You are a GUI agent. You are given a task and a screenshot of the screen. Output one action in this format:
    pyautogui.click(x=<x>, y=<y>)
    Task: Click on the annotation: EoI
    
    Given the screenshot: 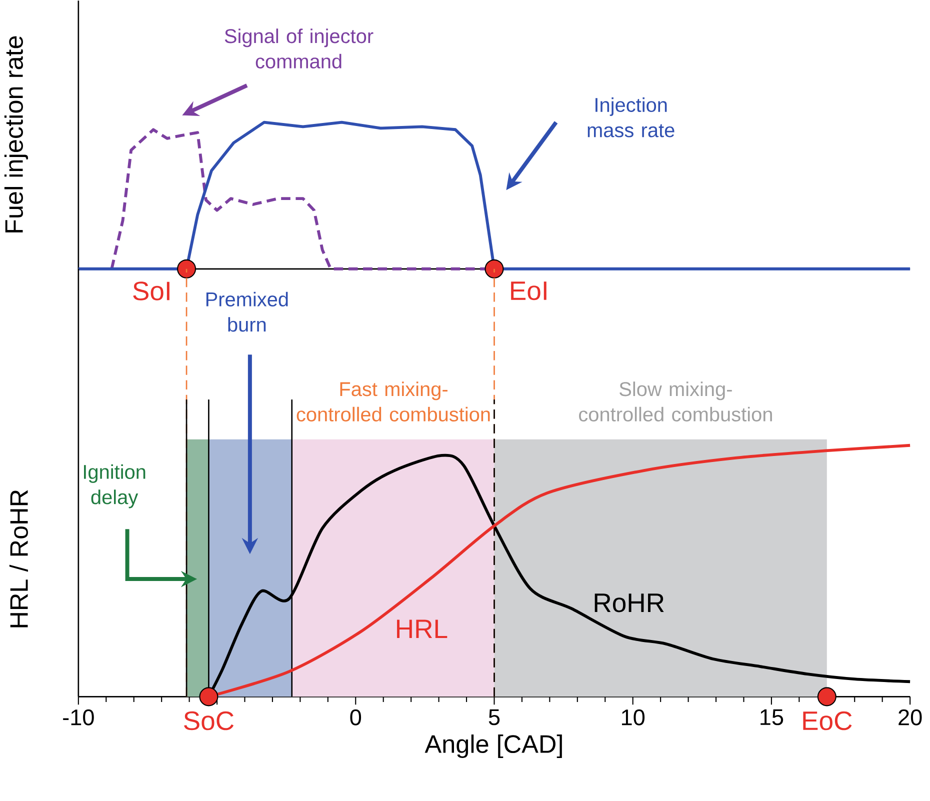 What is the action you would take?
    pyautogui.click(x=528, y=290)
    